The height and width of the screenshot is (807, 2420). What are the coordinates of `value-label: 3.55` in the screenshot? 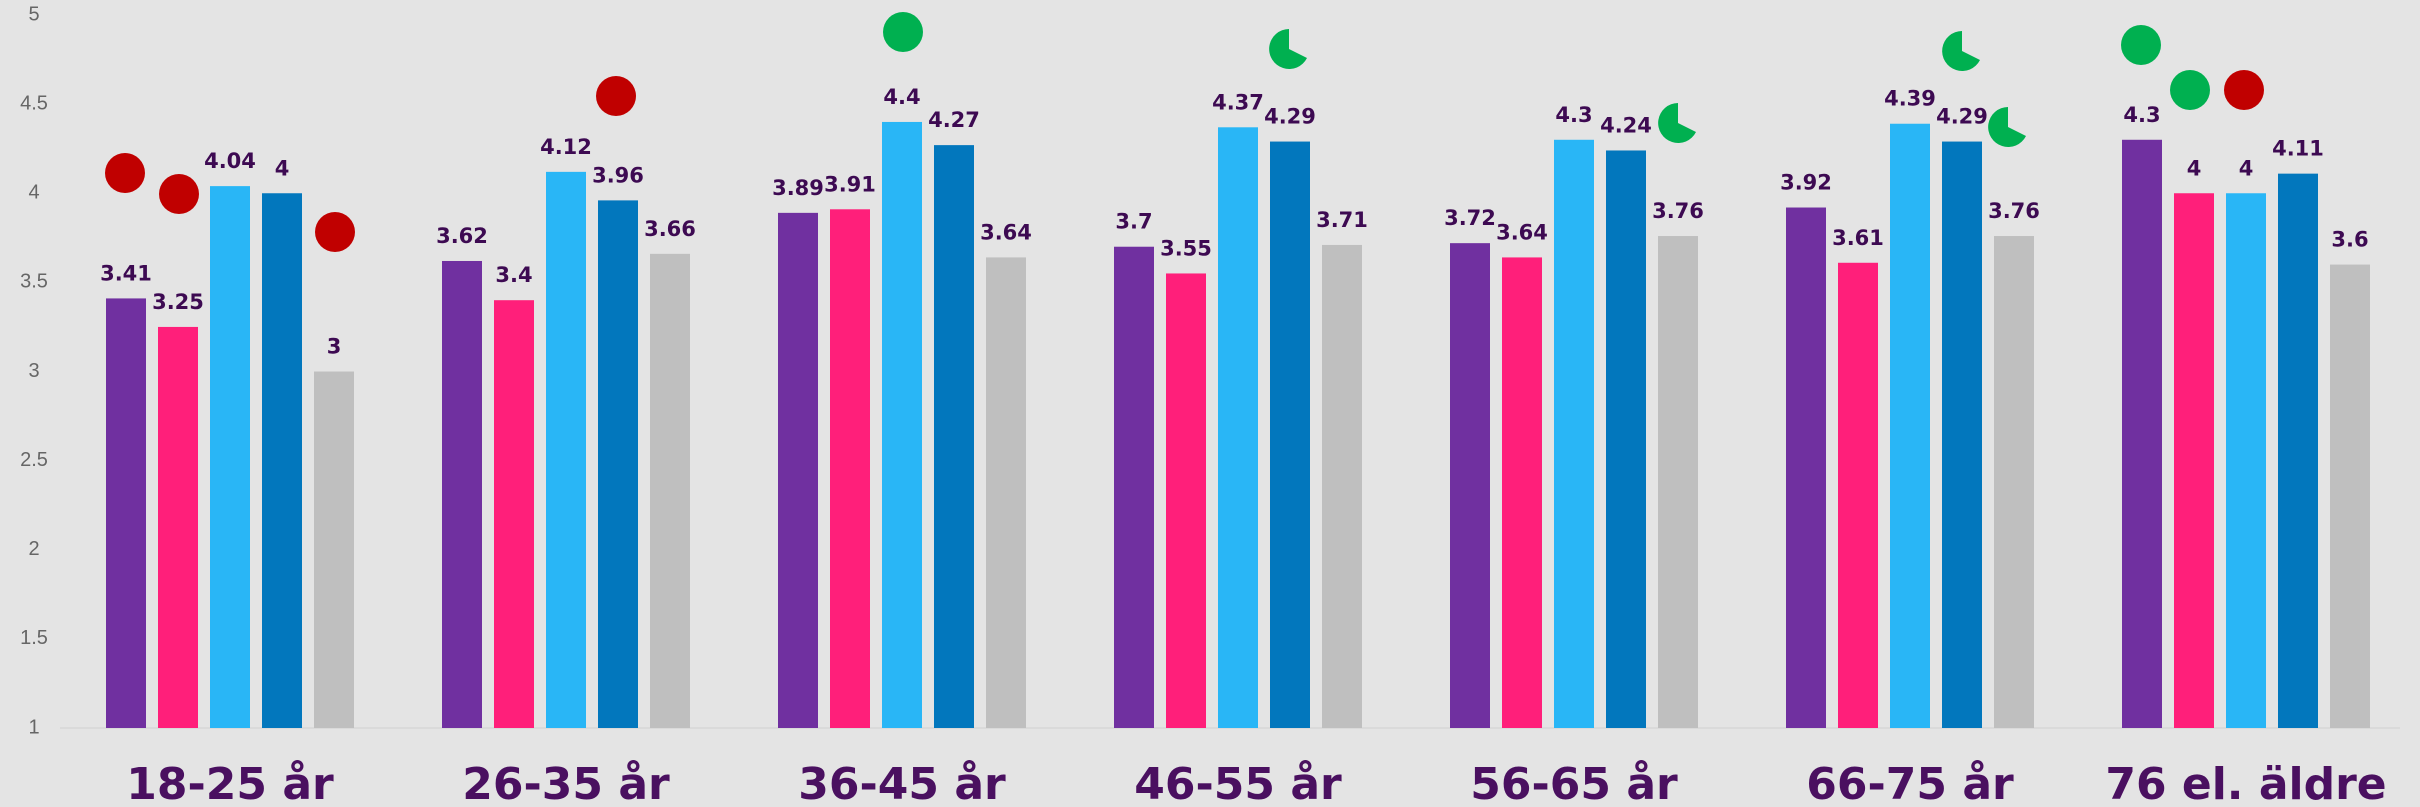 It's located at (1186, 248).